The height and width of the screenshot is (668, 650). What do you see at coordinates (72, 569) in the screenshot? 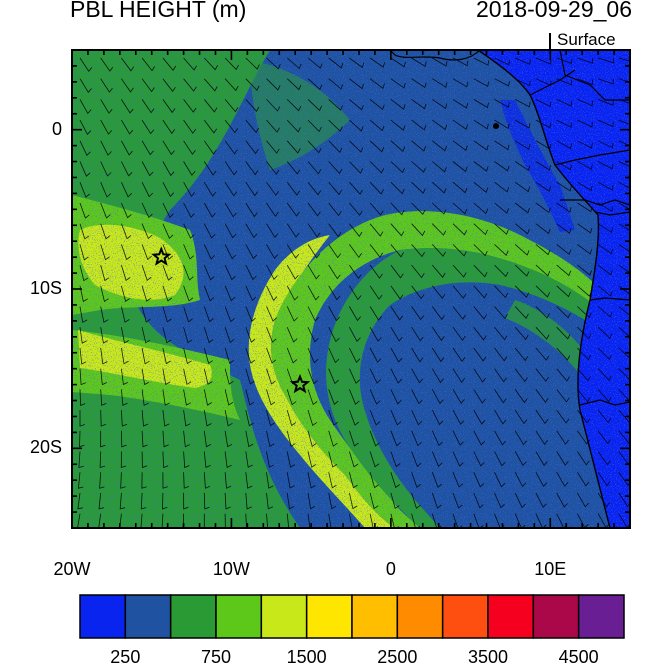
I see `x-tick-label: 20W` at bounding box center [72, 569].